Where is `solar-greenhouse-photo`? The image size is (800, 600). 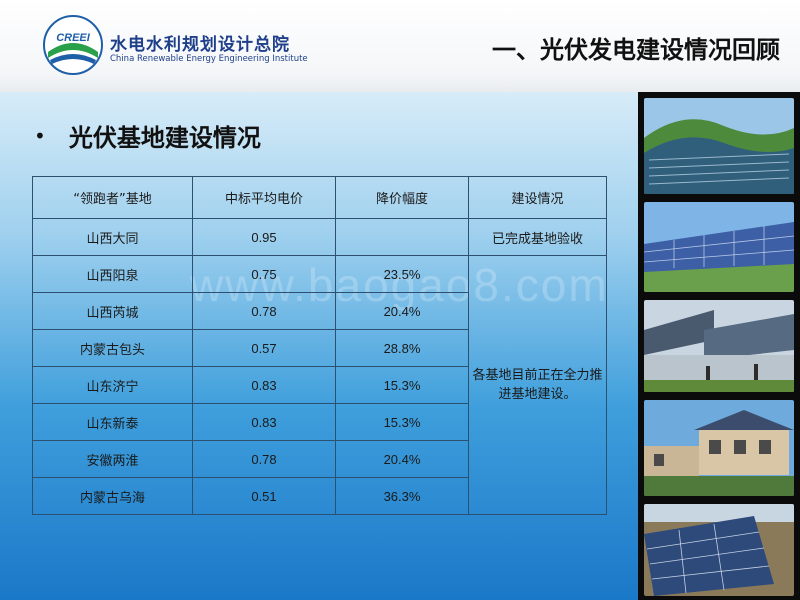 solar-greenhouse-photo is located at coordinates (719, 346).